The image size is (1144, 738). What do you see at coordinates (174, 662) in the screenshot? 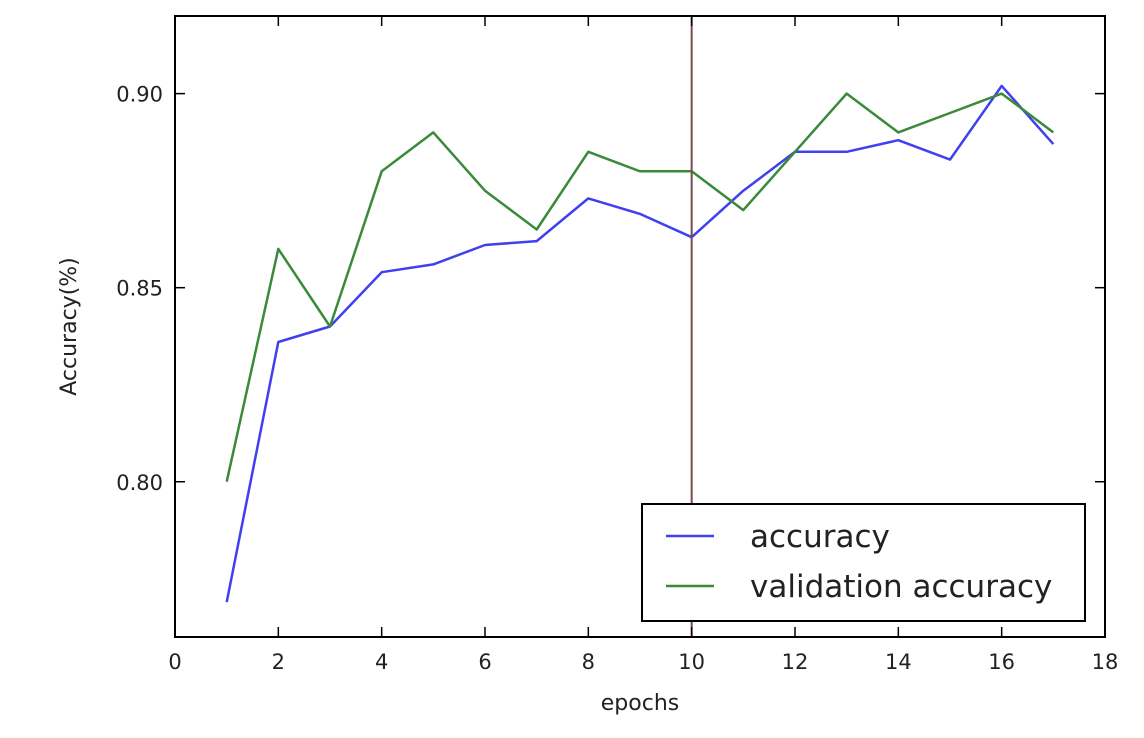
I see `x-tick-label: 0` at bounding box center [174, 662].